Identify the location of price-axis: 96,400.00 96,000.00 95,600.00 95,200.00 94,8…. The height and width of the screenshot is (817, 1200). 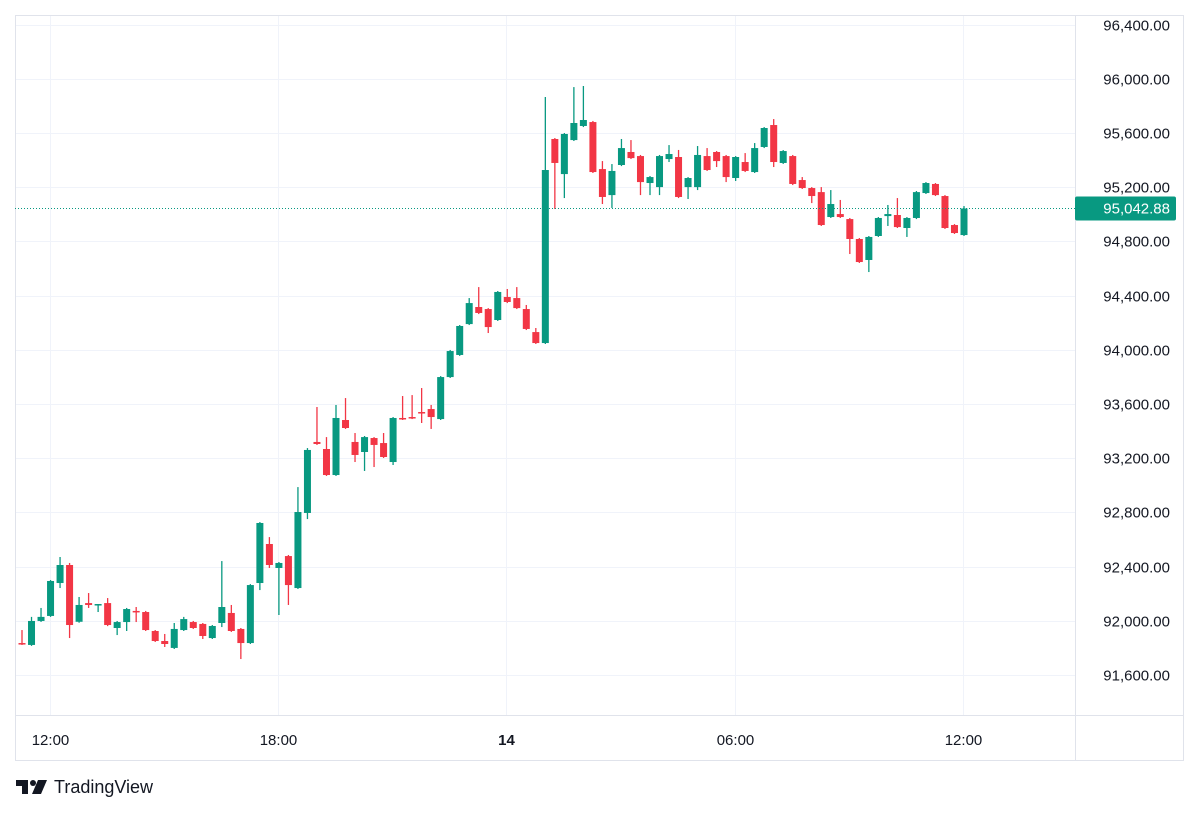
(1136, 351).